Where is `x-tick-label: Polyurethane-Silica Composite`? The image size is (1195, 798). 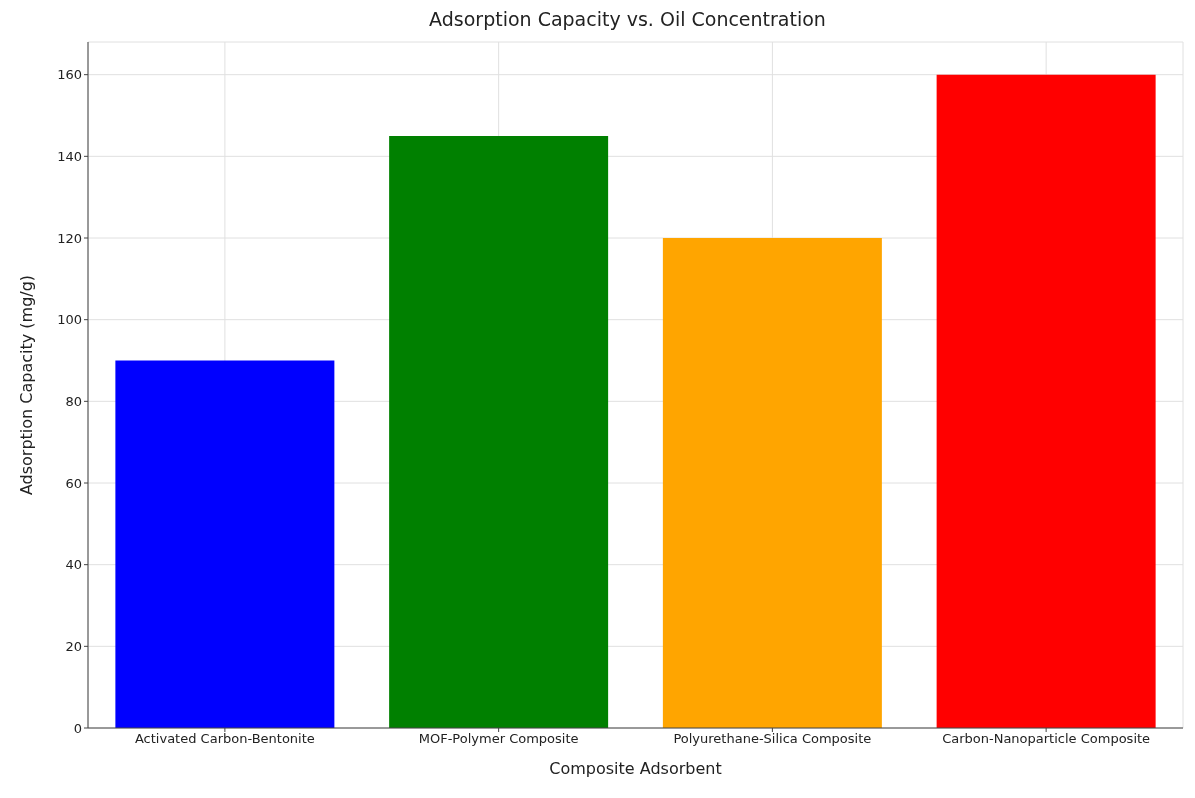 x-tick-label: Polyurethane-Silica Composite is located at coordinates (772, 739).